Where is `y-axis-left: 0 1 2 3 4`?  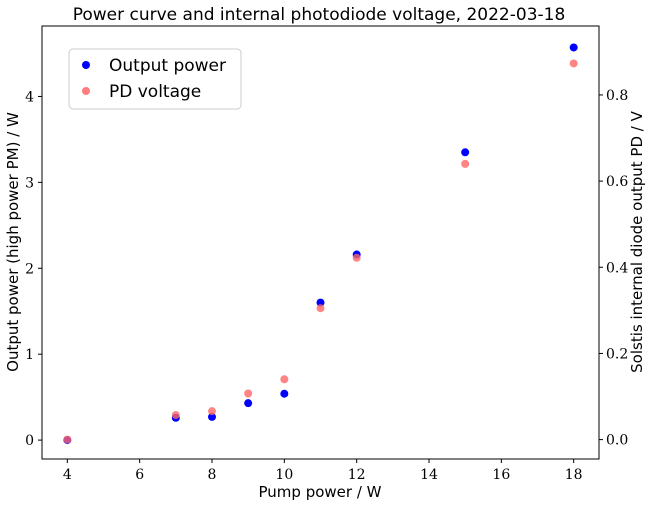 y-axis-left: 0 1 2 3 4 is located at coordinates (33, 269).